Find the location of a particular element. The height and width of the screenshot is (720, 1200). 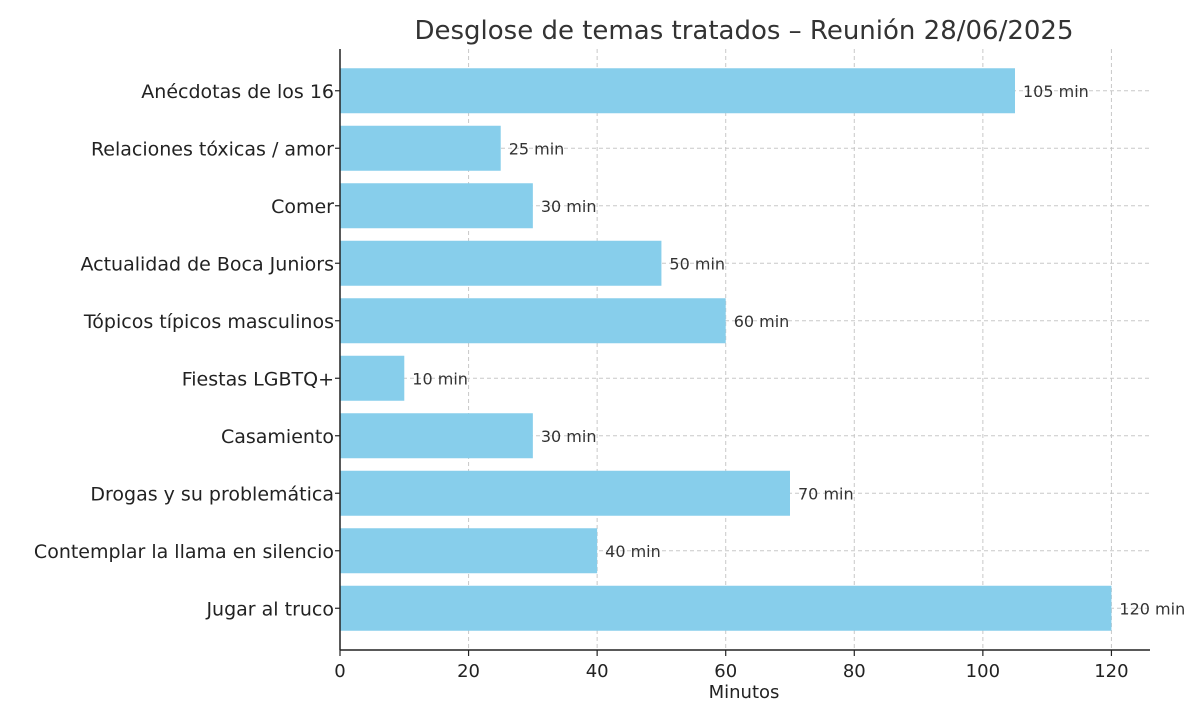

category-label: Drogas y su problemática is located at coordinates (212, 494).